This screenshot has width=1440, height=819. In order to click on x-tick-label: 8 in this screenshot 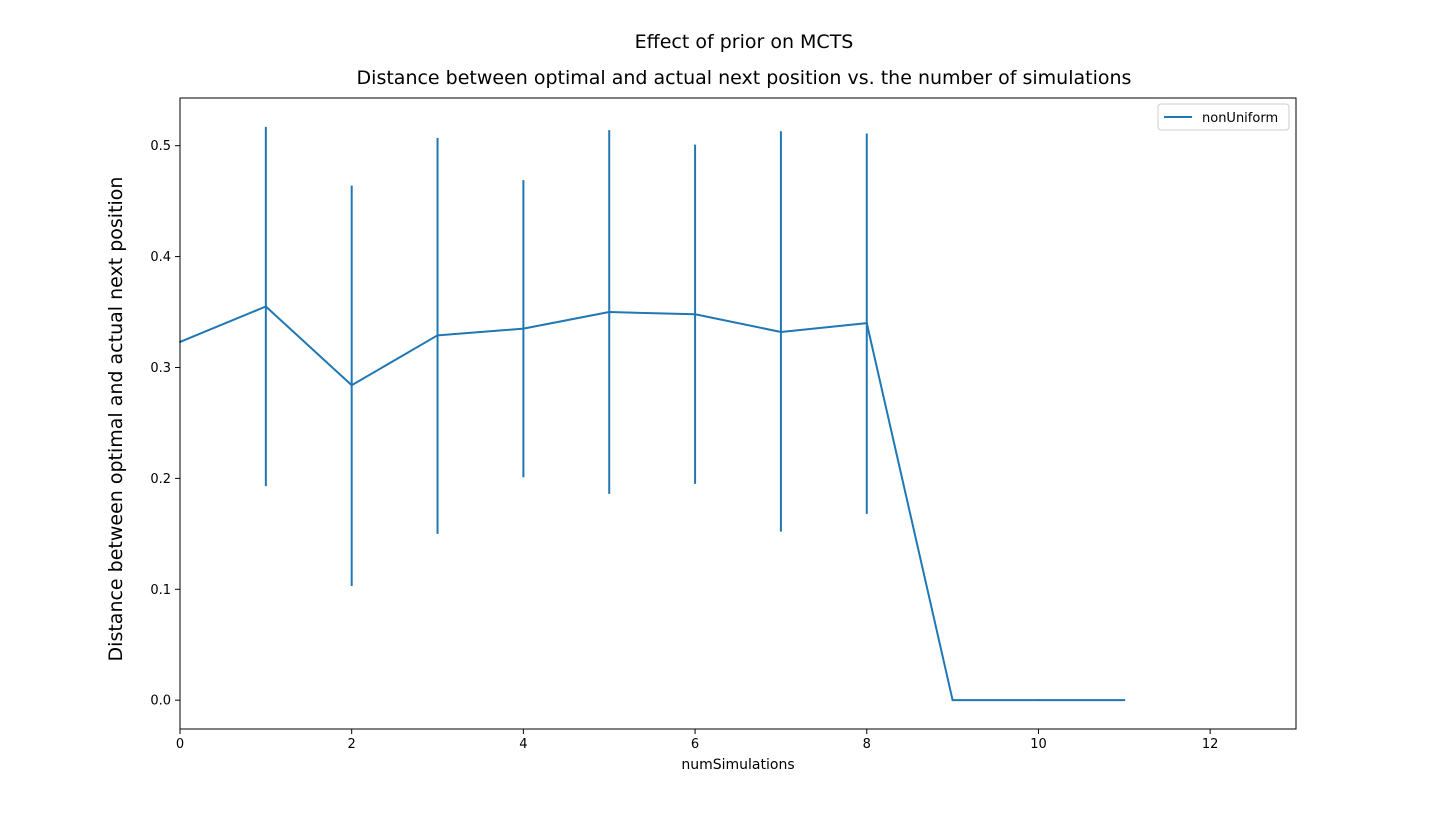, I will do `click(867, 744)`.